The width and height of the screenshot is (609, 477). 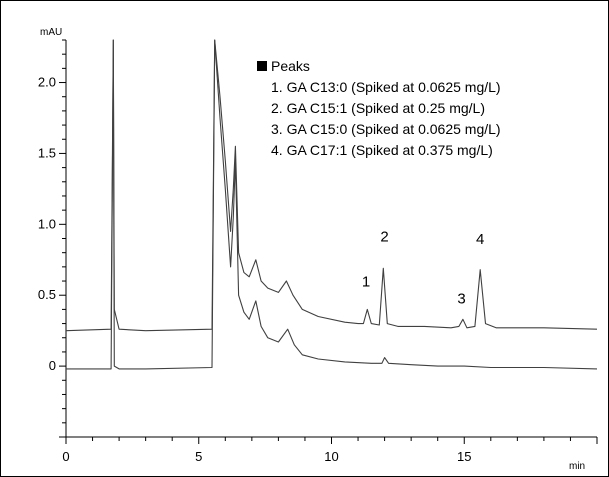 I want to click on peak-label-4: 4, so click(x=480, y=239).